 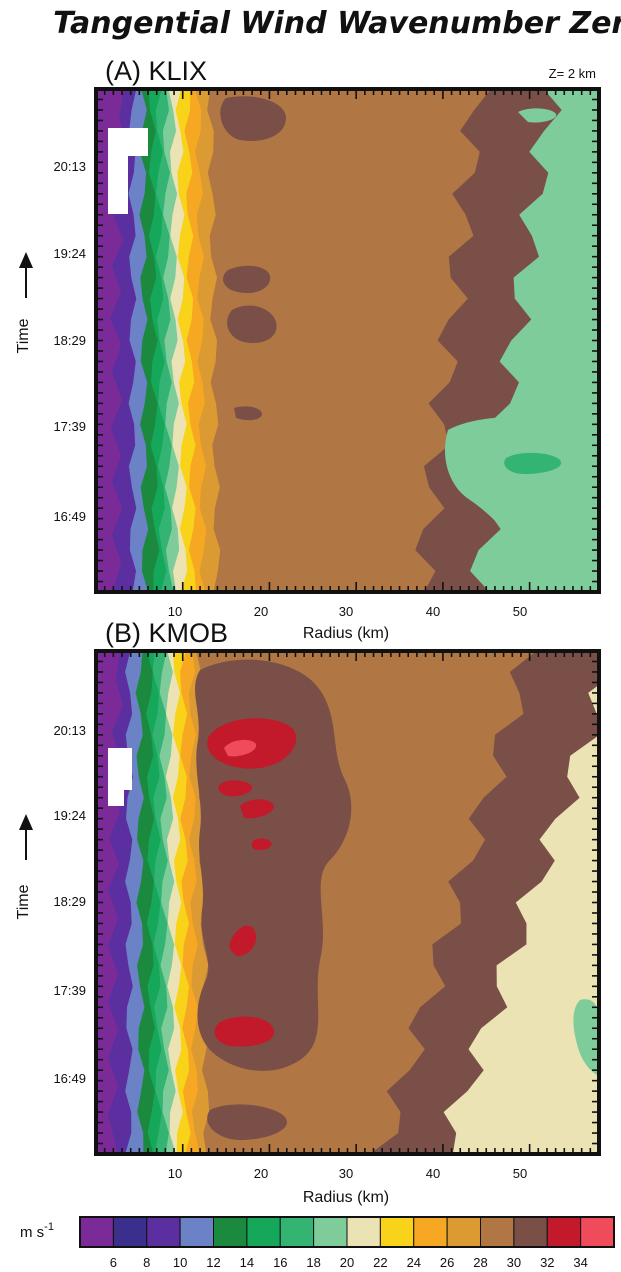 I want to click on panel-a-label: (A) KLIX, so click(x=156, y=71).